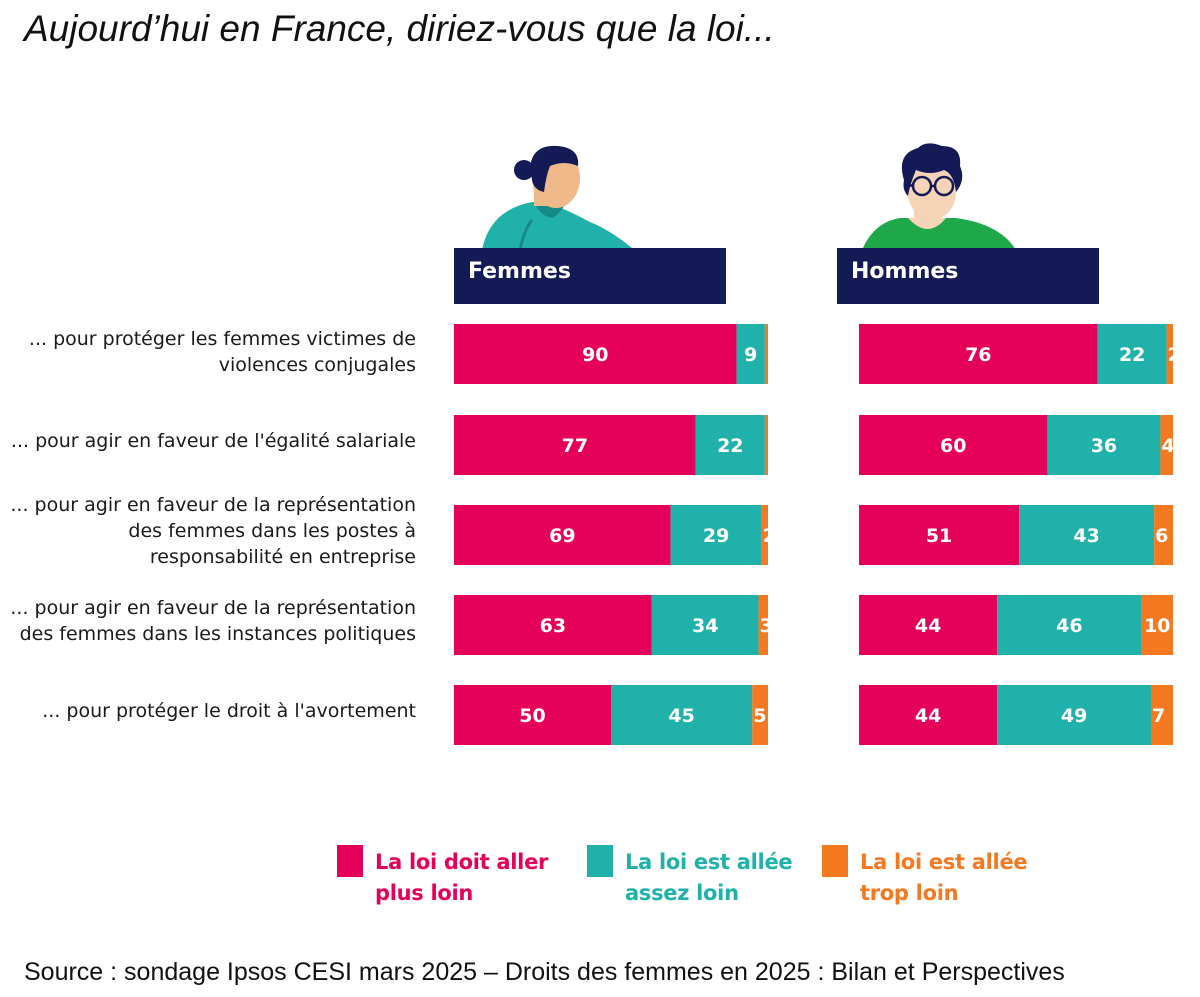  I want to click on bar-value-label: 69, so click(562, 536).